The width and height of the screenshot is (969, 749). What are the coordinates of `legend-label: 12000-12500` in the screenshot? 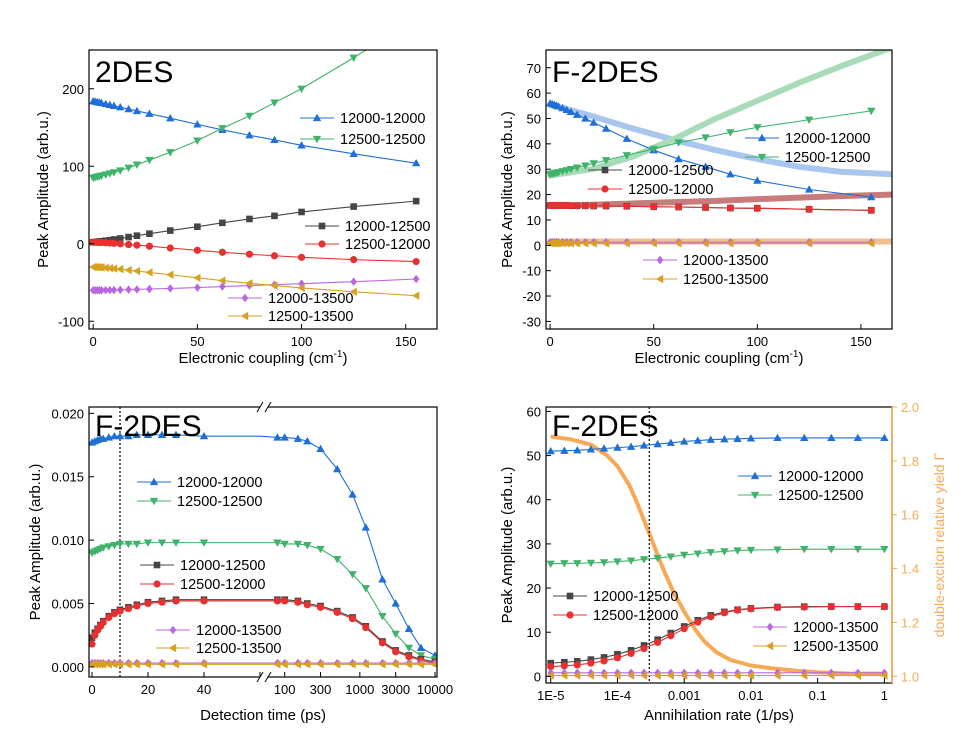 It's located at (670, 171).